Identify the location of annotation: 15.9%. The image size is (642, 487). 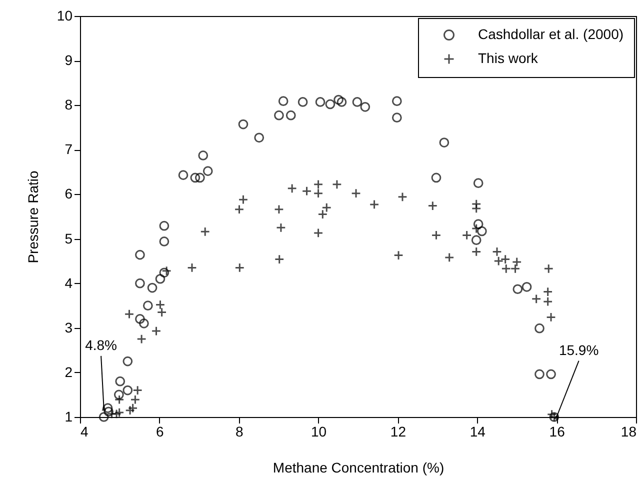
(578, 350).